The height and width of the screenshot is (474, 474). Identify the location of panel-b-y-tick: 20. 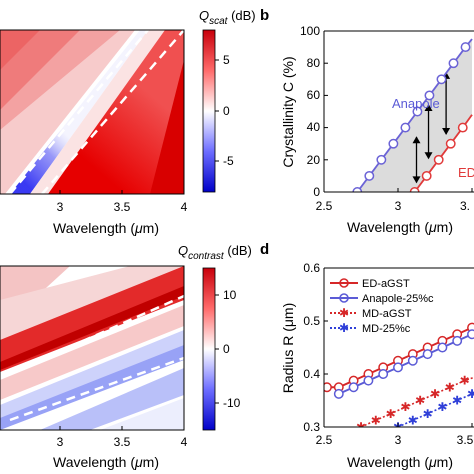
(314, 160).